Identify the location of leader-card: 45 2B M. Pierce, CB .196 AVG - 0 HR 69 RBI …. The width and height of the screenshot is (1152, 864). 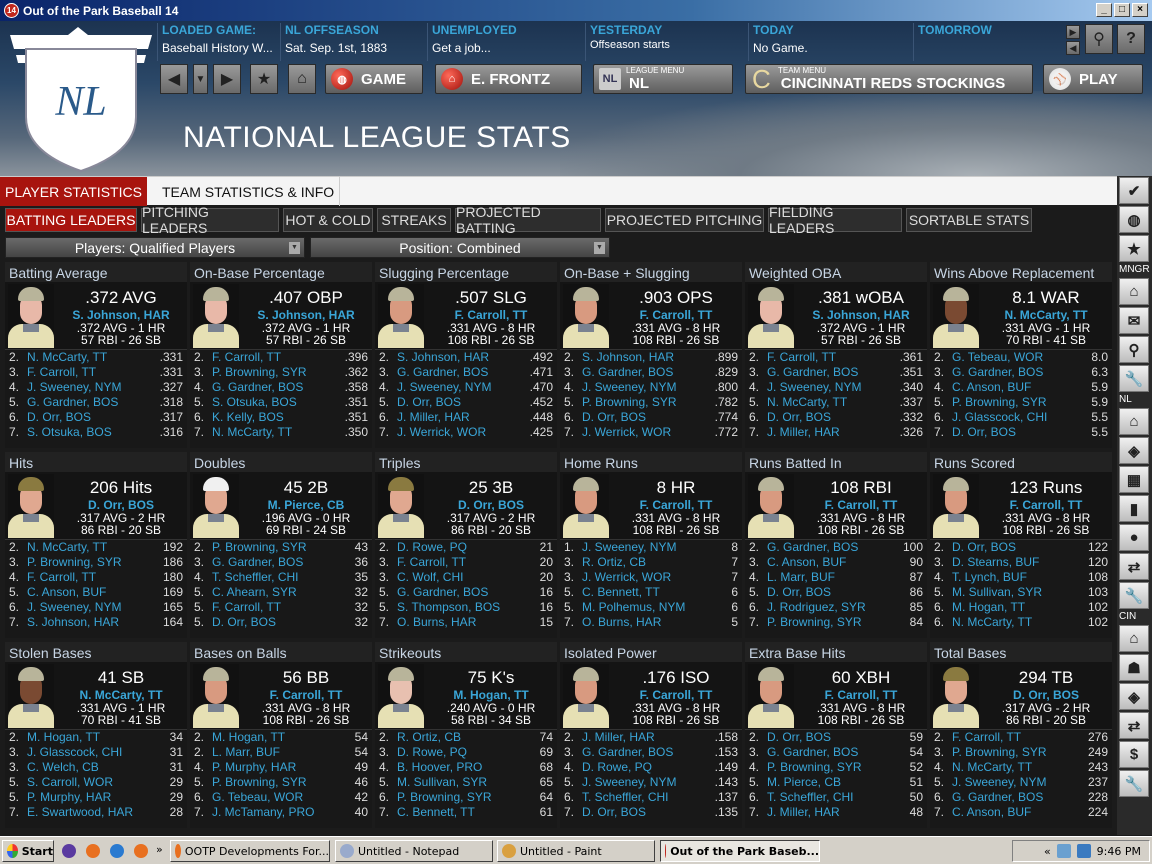
(281, 506).